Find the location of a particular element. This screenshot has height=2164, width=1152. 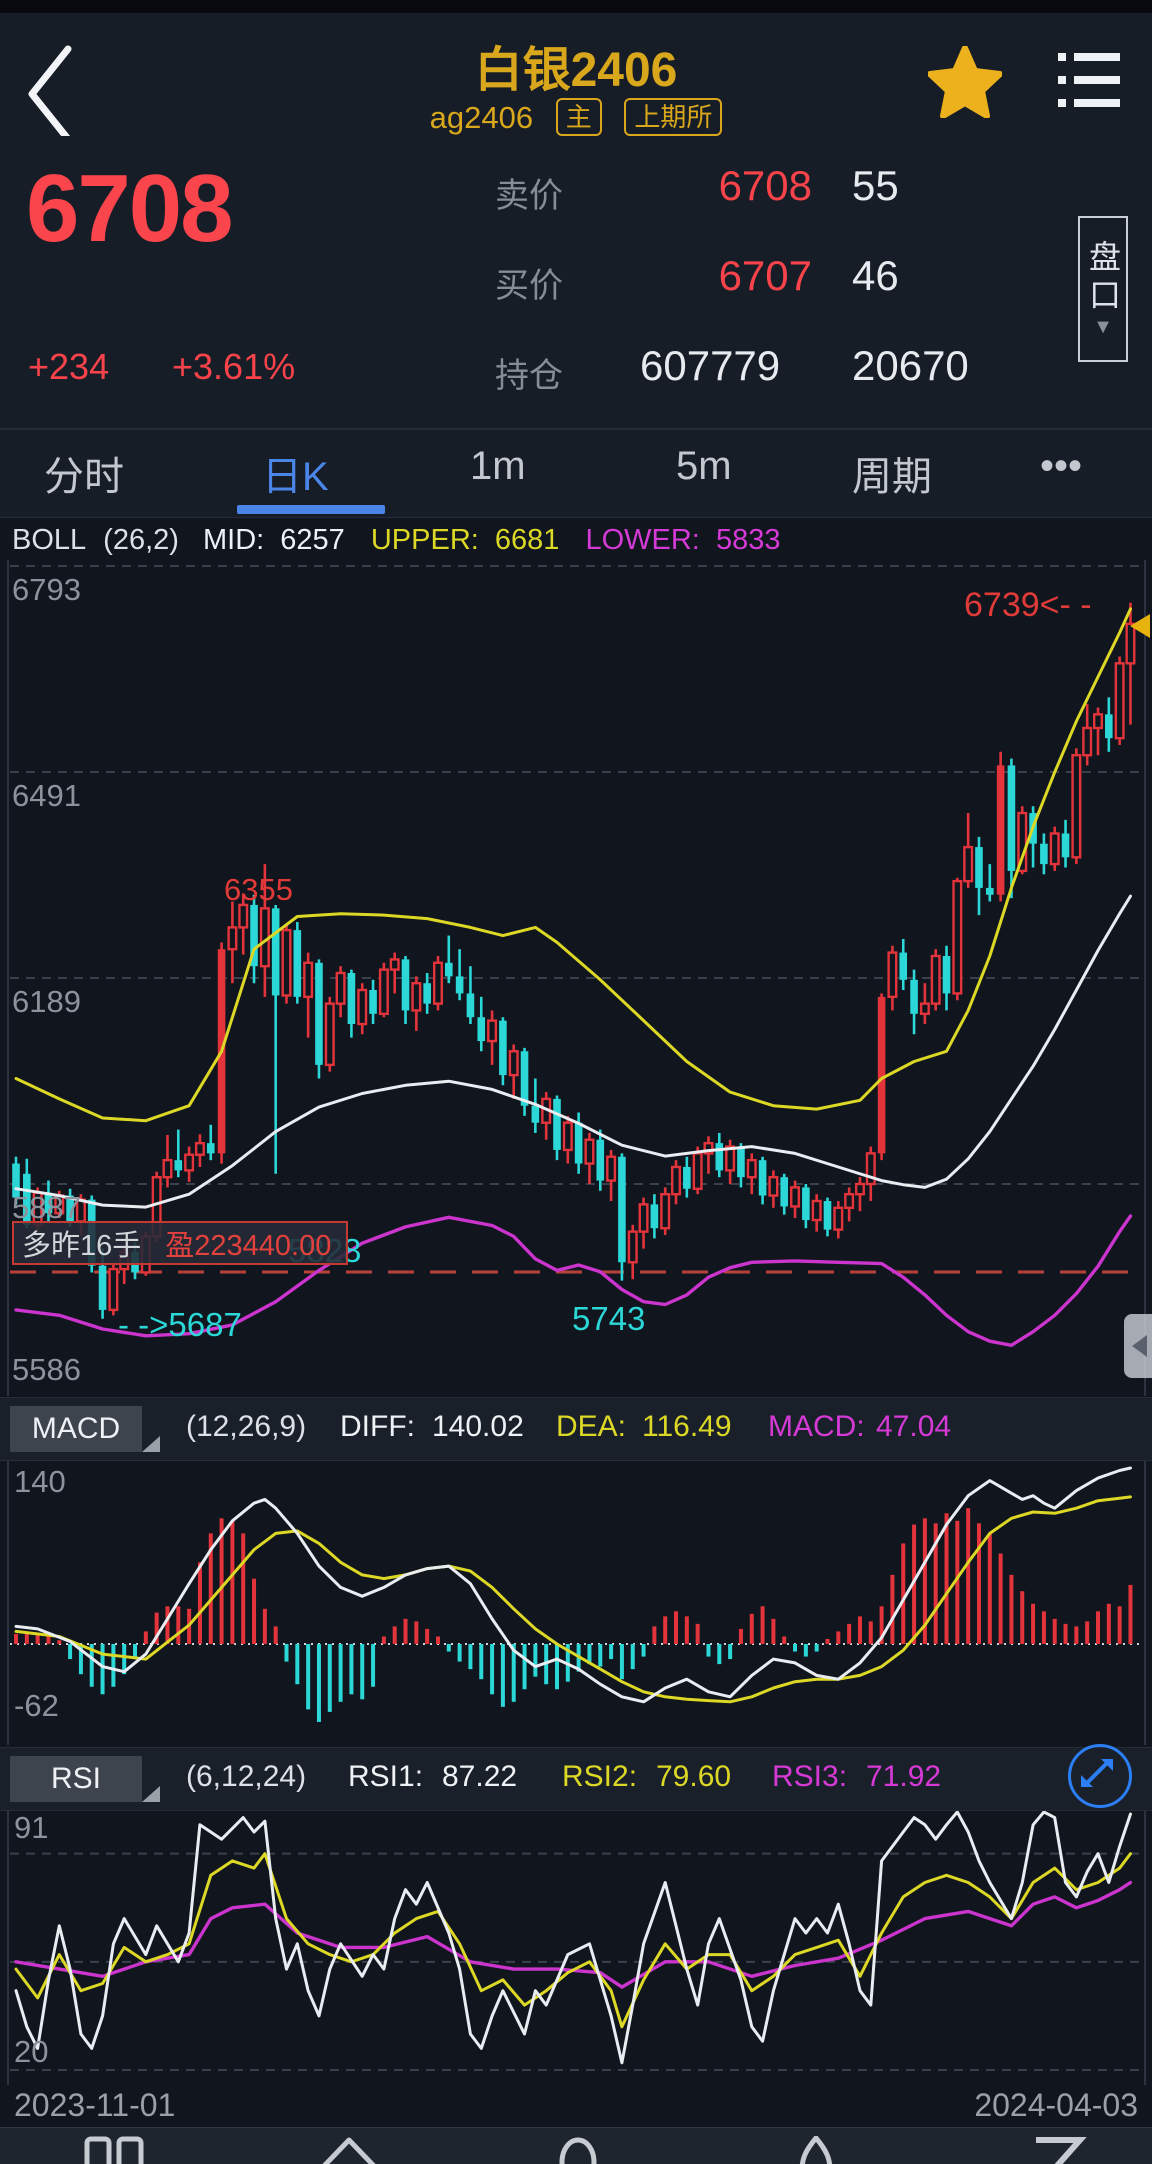

boll-name: BOLL is located at coordinates (49, 540).